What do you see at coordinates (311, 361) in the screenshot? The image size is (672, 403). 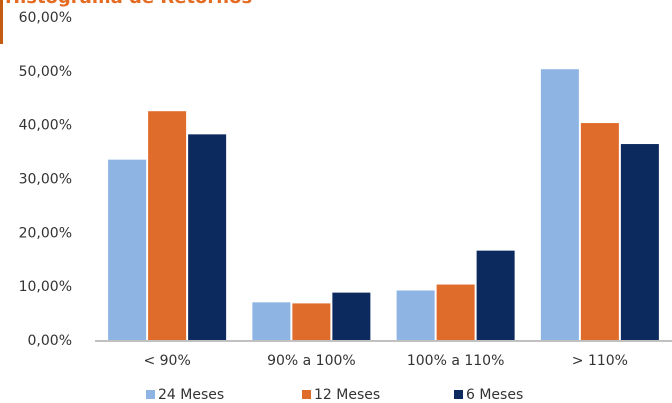 I see `x-tick-label: 90% a 100%` at bounding box center [311, 361].